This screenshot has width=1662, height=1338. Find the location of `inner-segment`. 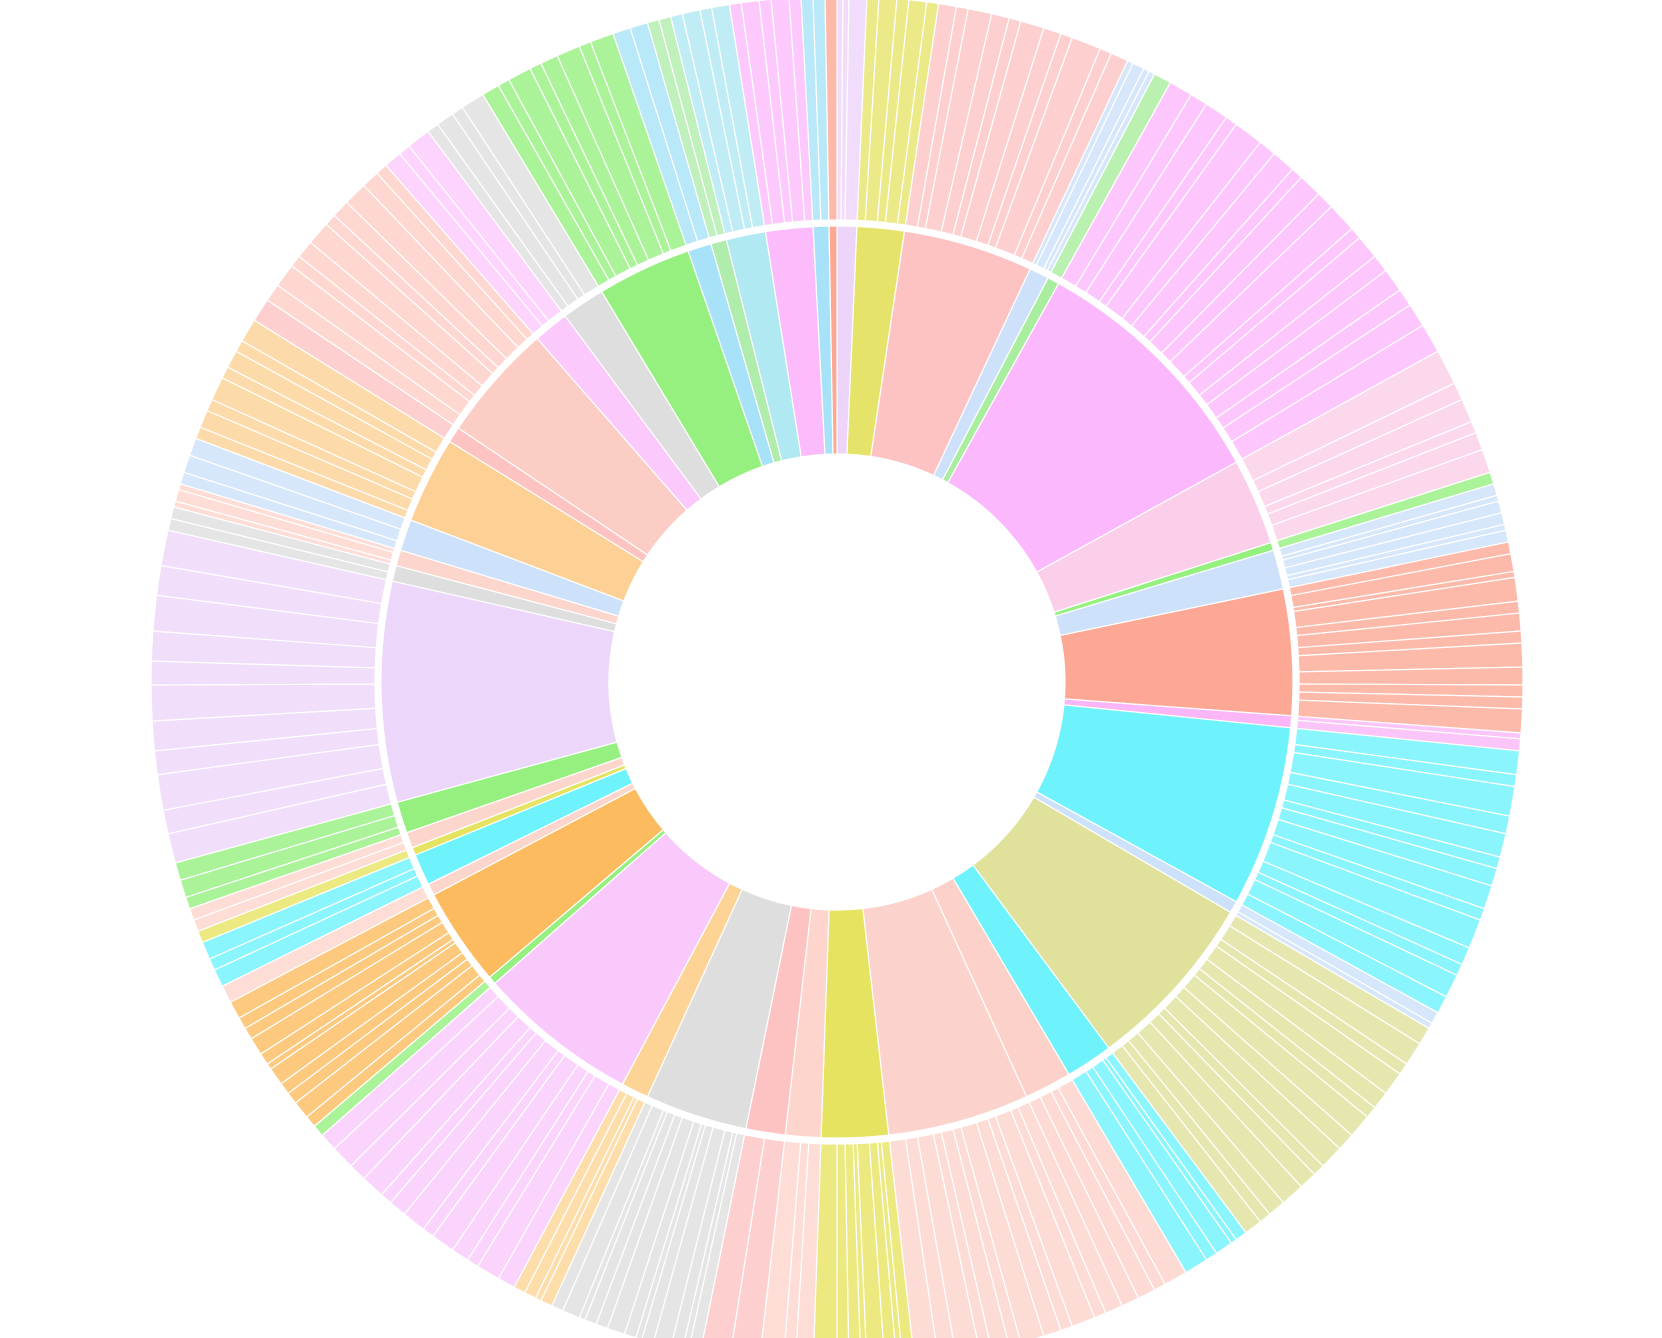

inner-segment is located at coordinates (833, 340).